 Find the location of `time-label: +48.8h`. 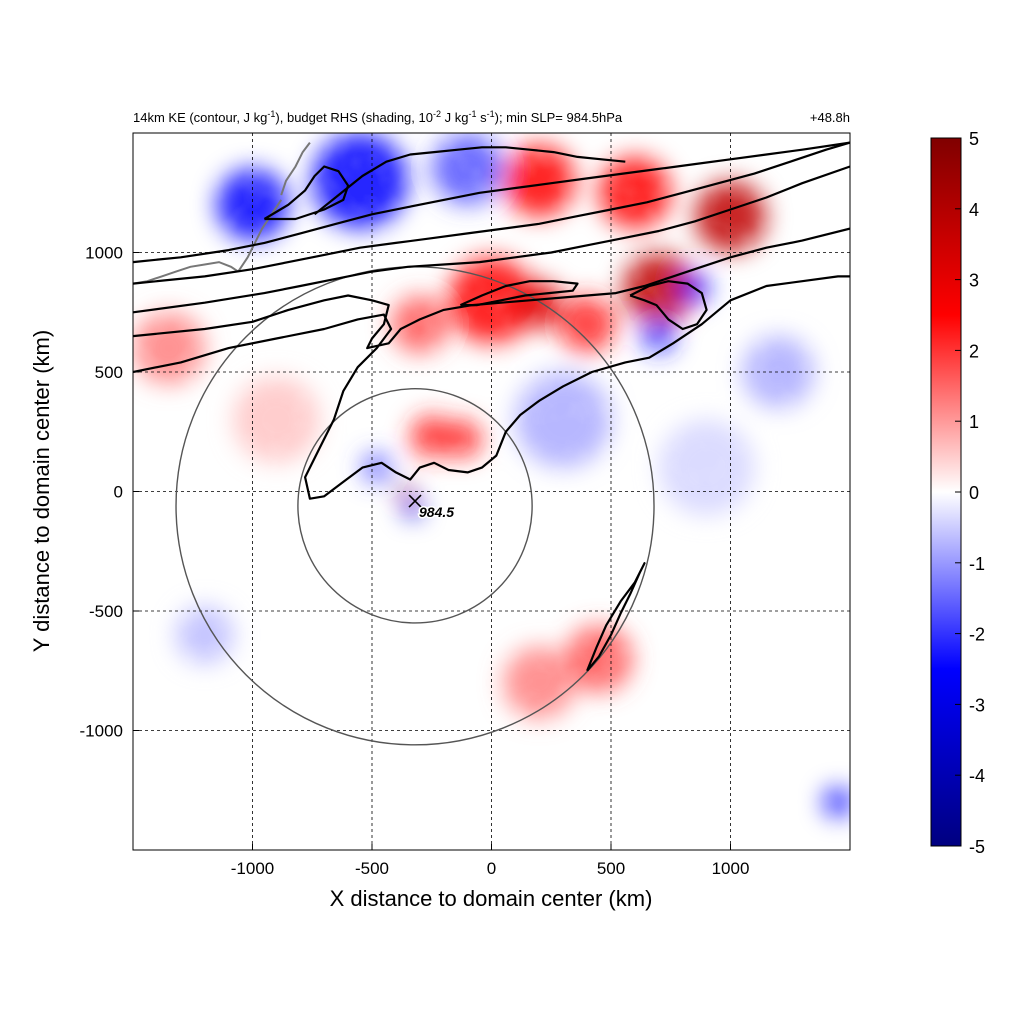

time-label: +48.8h is located at coordinates (830, 117).